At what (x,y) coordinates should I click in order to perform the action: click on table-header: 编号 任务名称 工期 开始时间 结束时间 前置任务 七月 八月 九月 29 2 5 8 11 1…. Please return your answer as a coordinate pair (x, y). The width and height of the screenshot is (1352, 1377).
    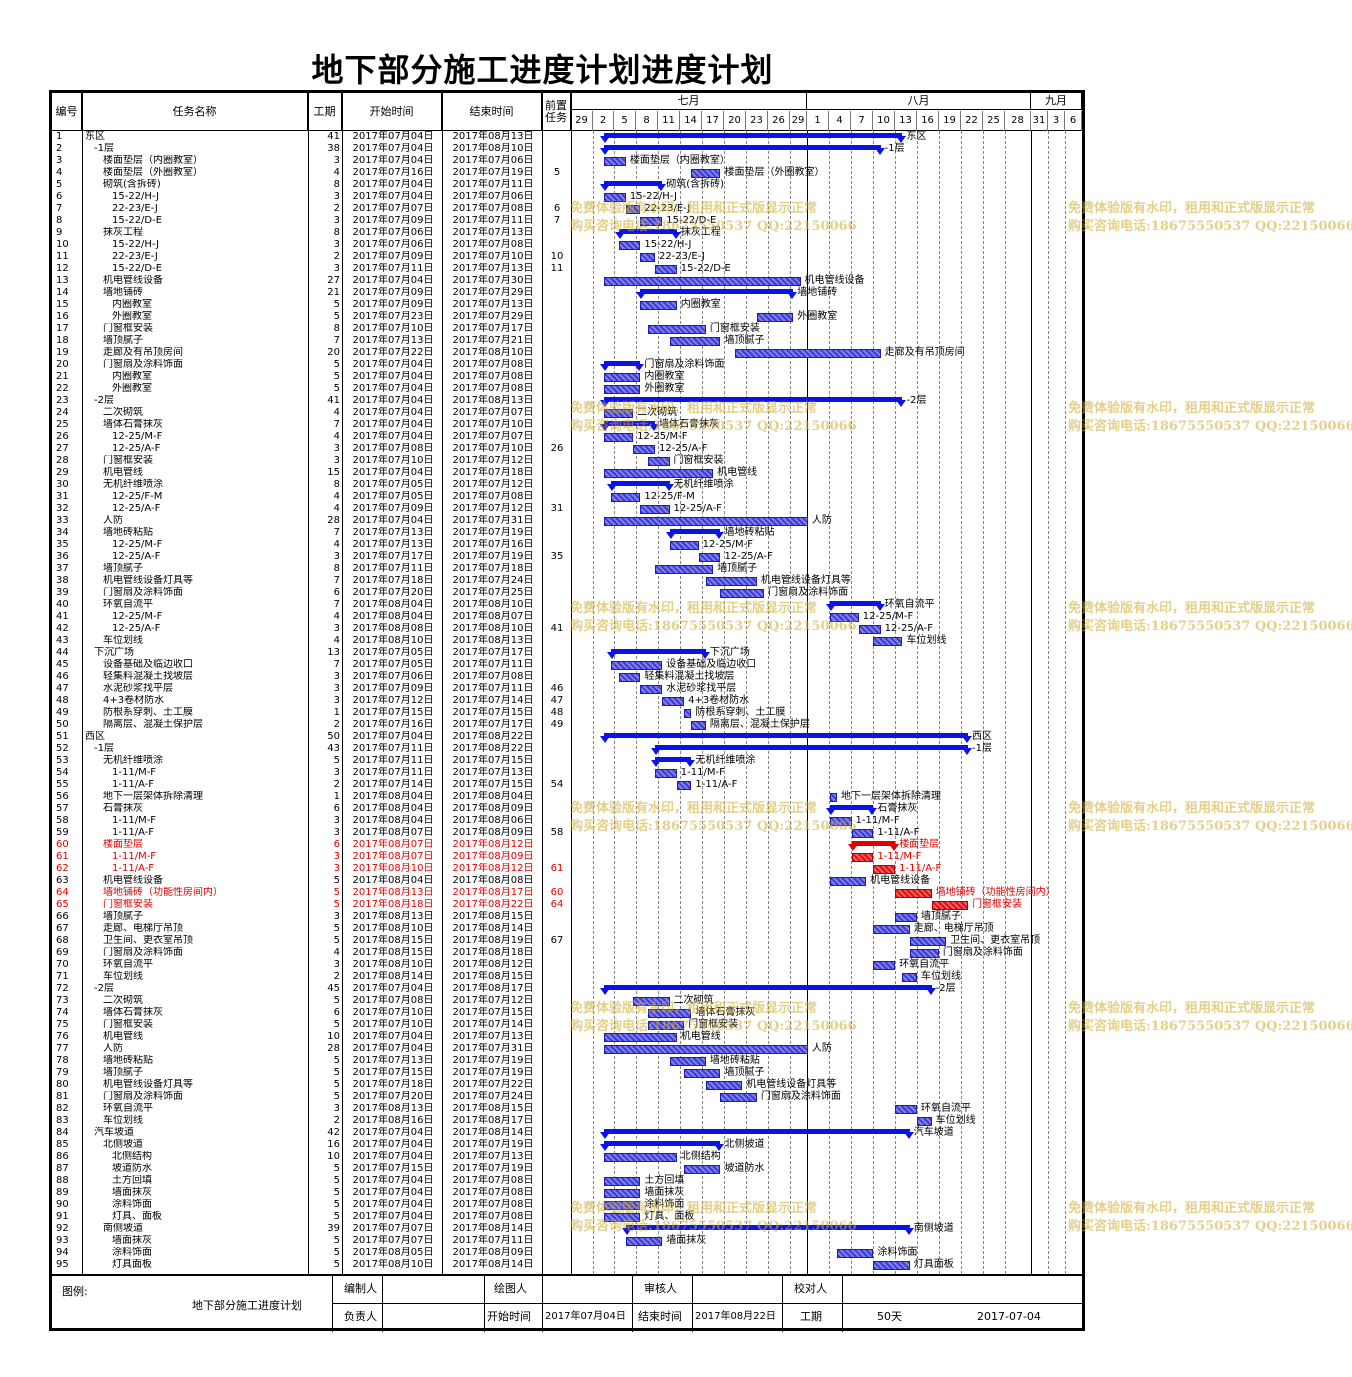
    Looking at the image, I should click on (567, 112).